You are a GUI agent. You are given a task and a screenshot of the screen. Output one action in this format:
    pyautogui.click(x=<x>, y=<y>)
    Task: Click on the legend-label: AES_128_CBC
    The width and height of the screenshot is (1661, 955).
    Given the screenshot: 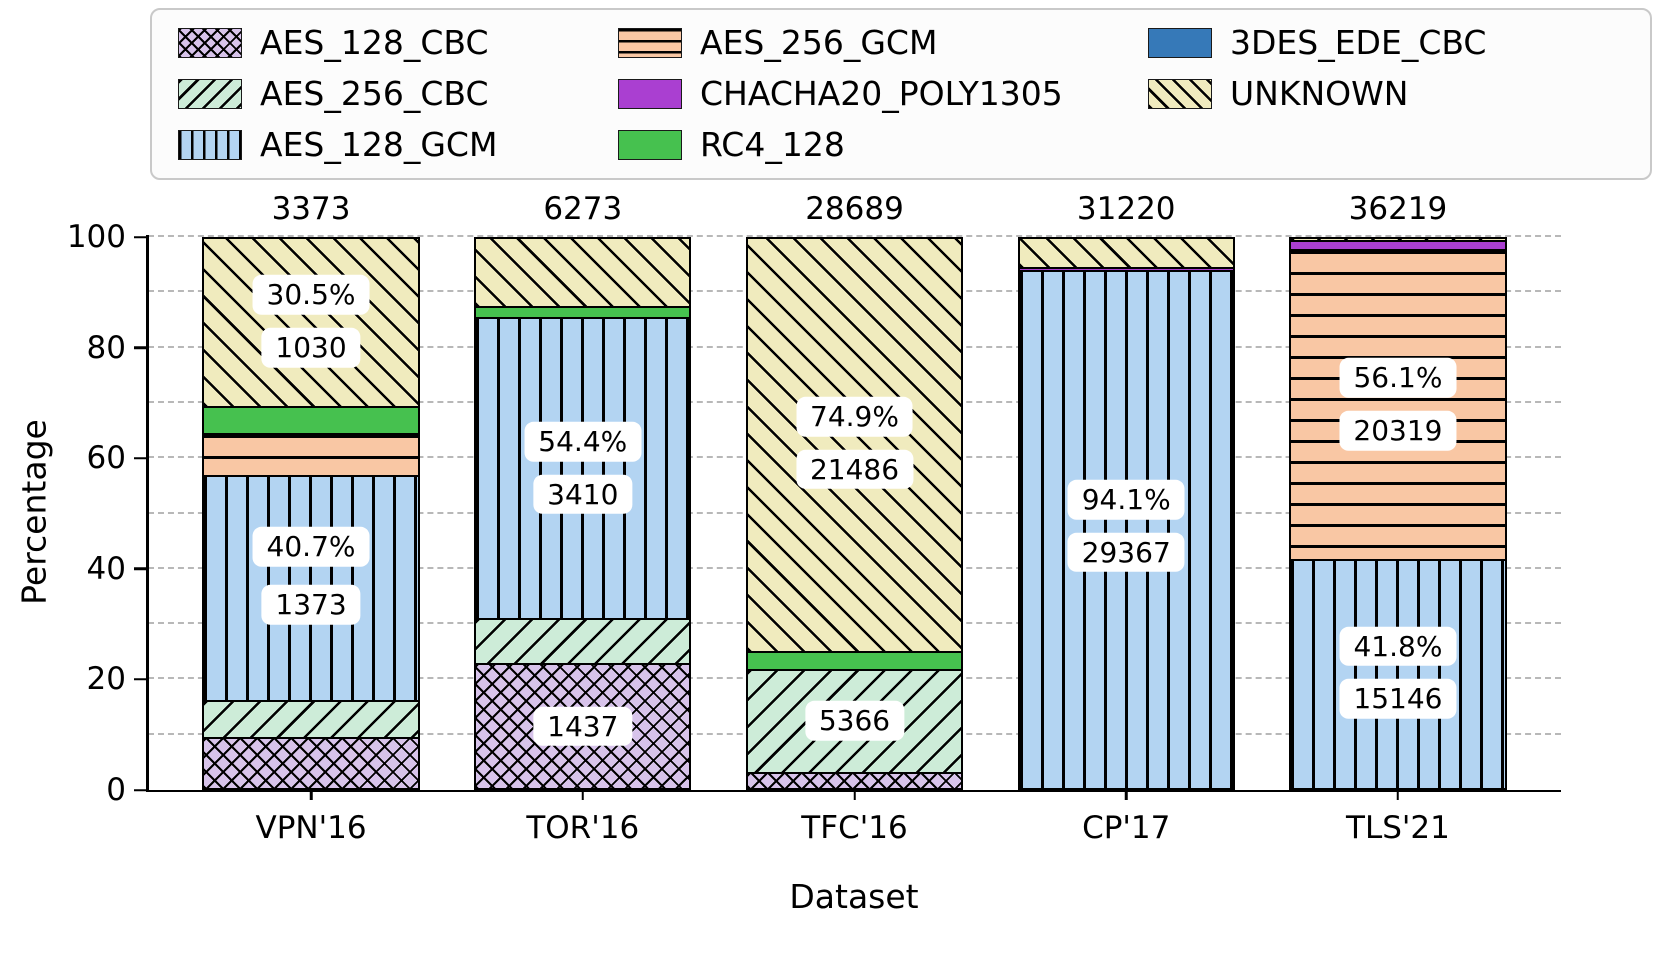 What is the action you would take?
    pyautogui.click(x=374, y=43)
    